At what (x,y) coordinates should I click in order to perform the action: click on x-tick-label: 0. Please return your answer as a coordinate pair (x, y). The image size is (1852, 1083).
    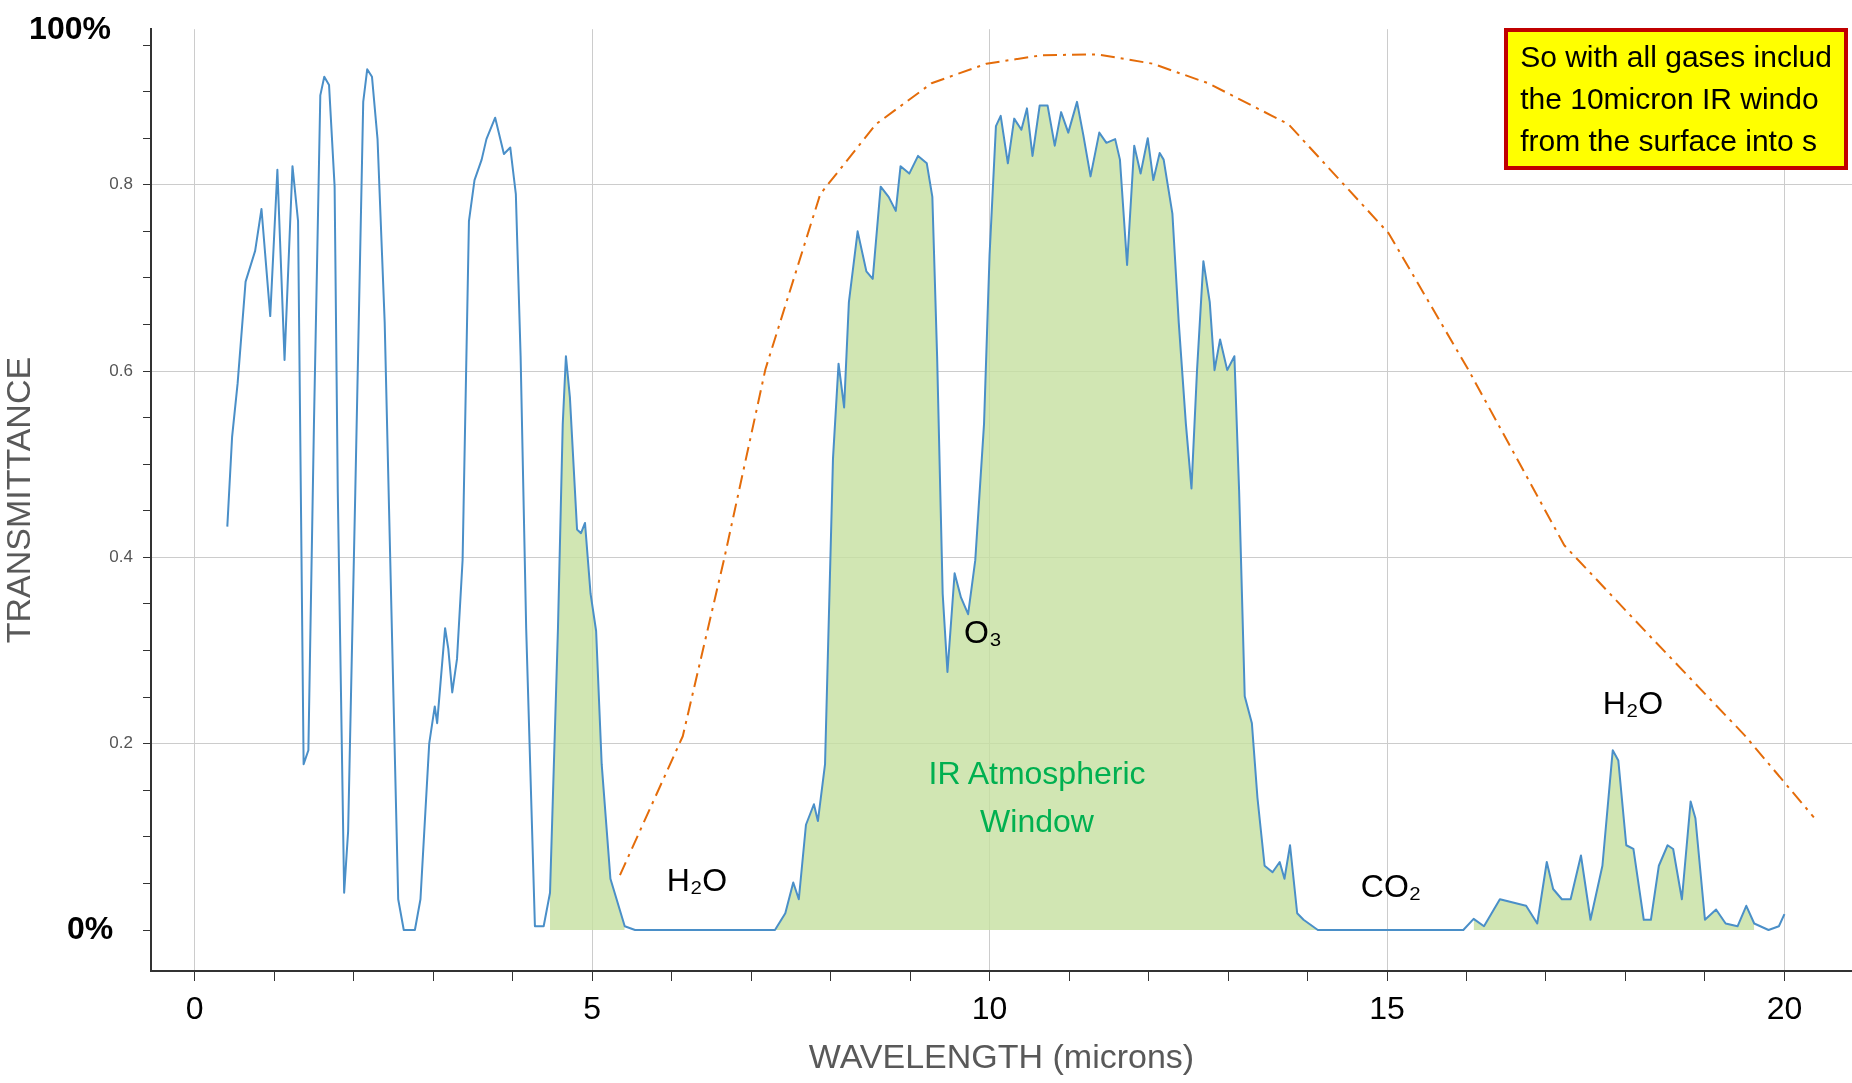
    Looking at the image, I should click on (194, 1008).